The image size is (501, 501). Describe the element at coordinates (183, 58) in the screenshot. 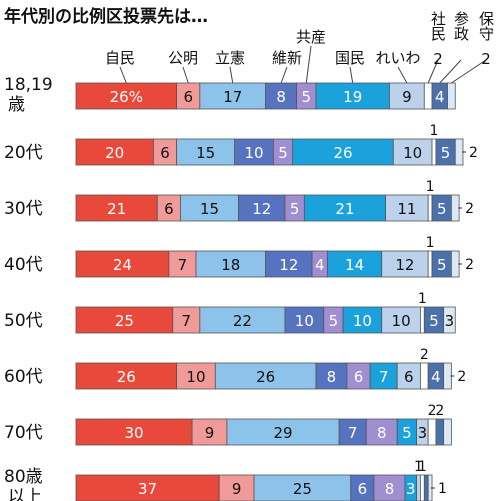

I see `legend-entry: 公明` at that location.